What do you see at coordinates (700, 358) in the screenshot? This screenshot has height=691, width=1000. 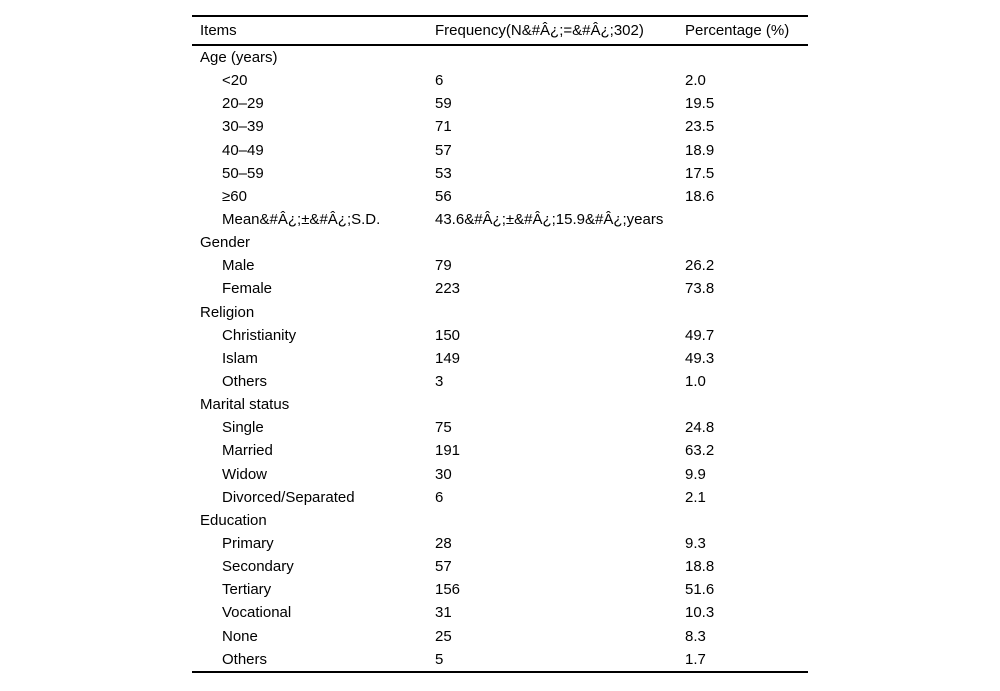 I see `percentage-cell: 49.3` at bounding box center [700, 358].